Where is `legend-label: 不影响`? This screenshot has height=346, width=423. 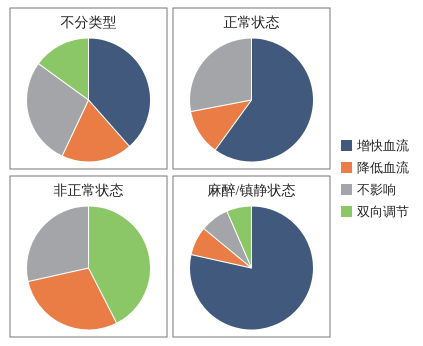 legend-label: 不影响 is located at coordinates (376, 189).